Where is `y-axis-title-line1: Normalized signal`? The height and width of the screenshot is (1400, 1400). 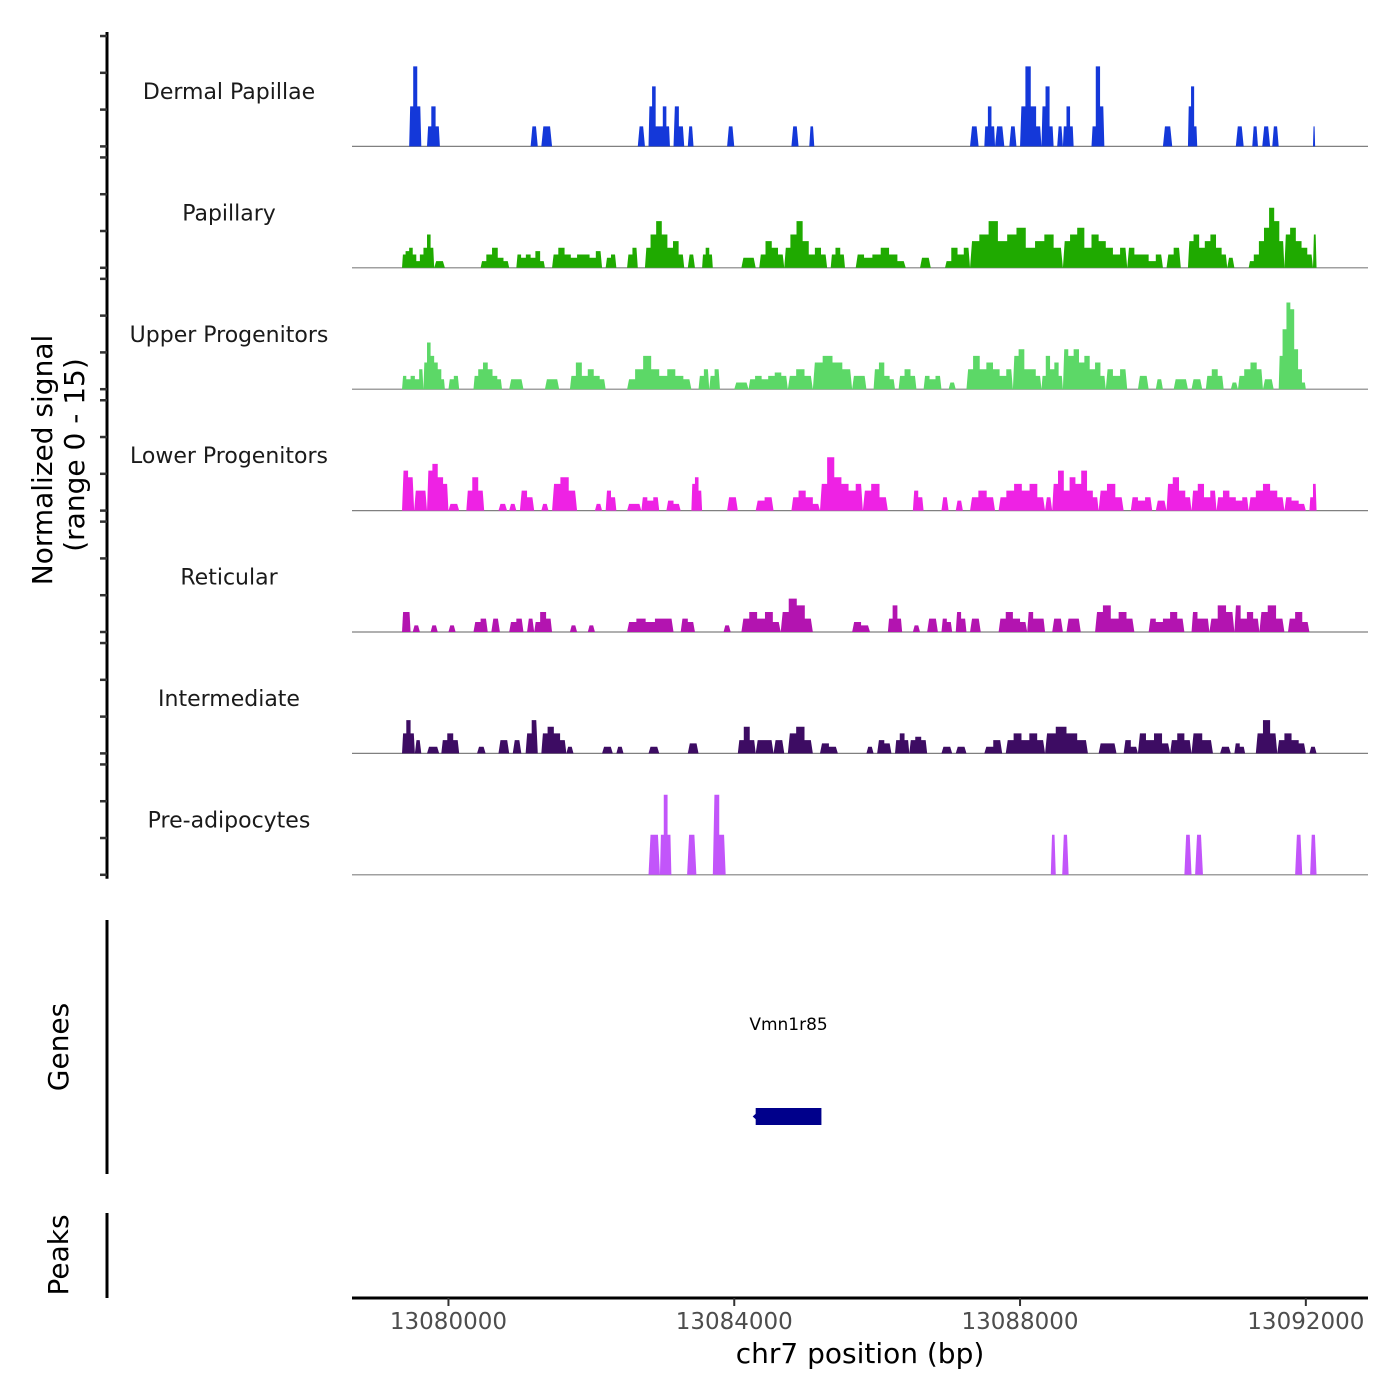
y-axis-title-line1: Normalized signal is located at coordinates (42, 460).